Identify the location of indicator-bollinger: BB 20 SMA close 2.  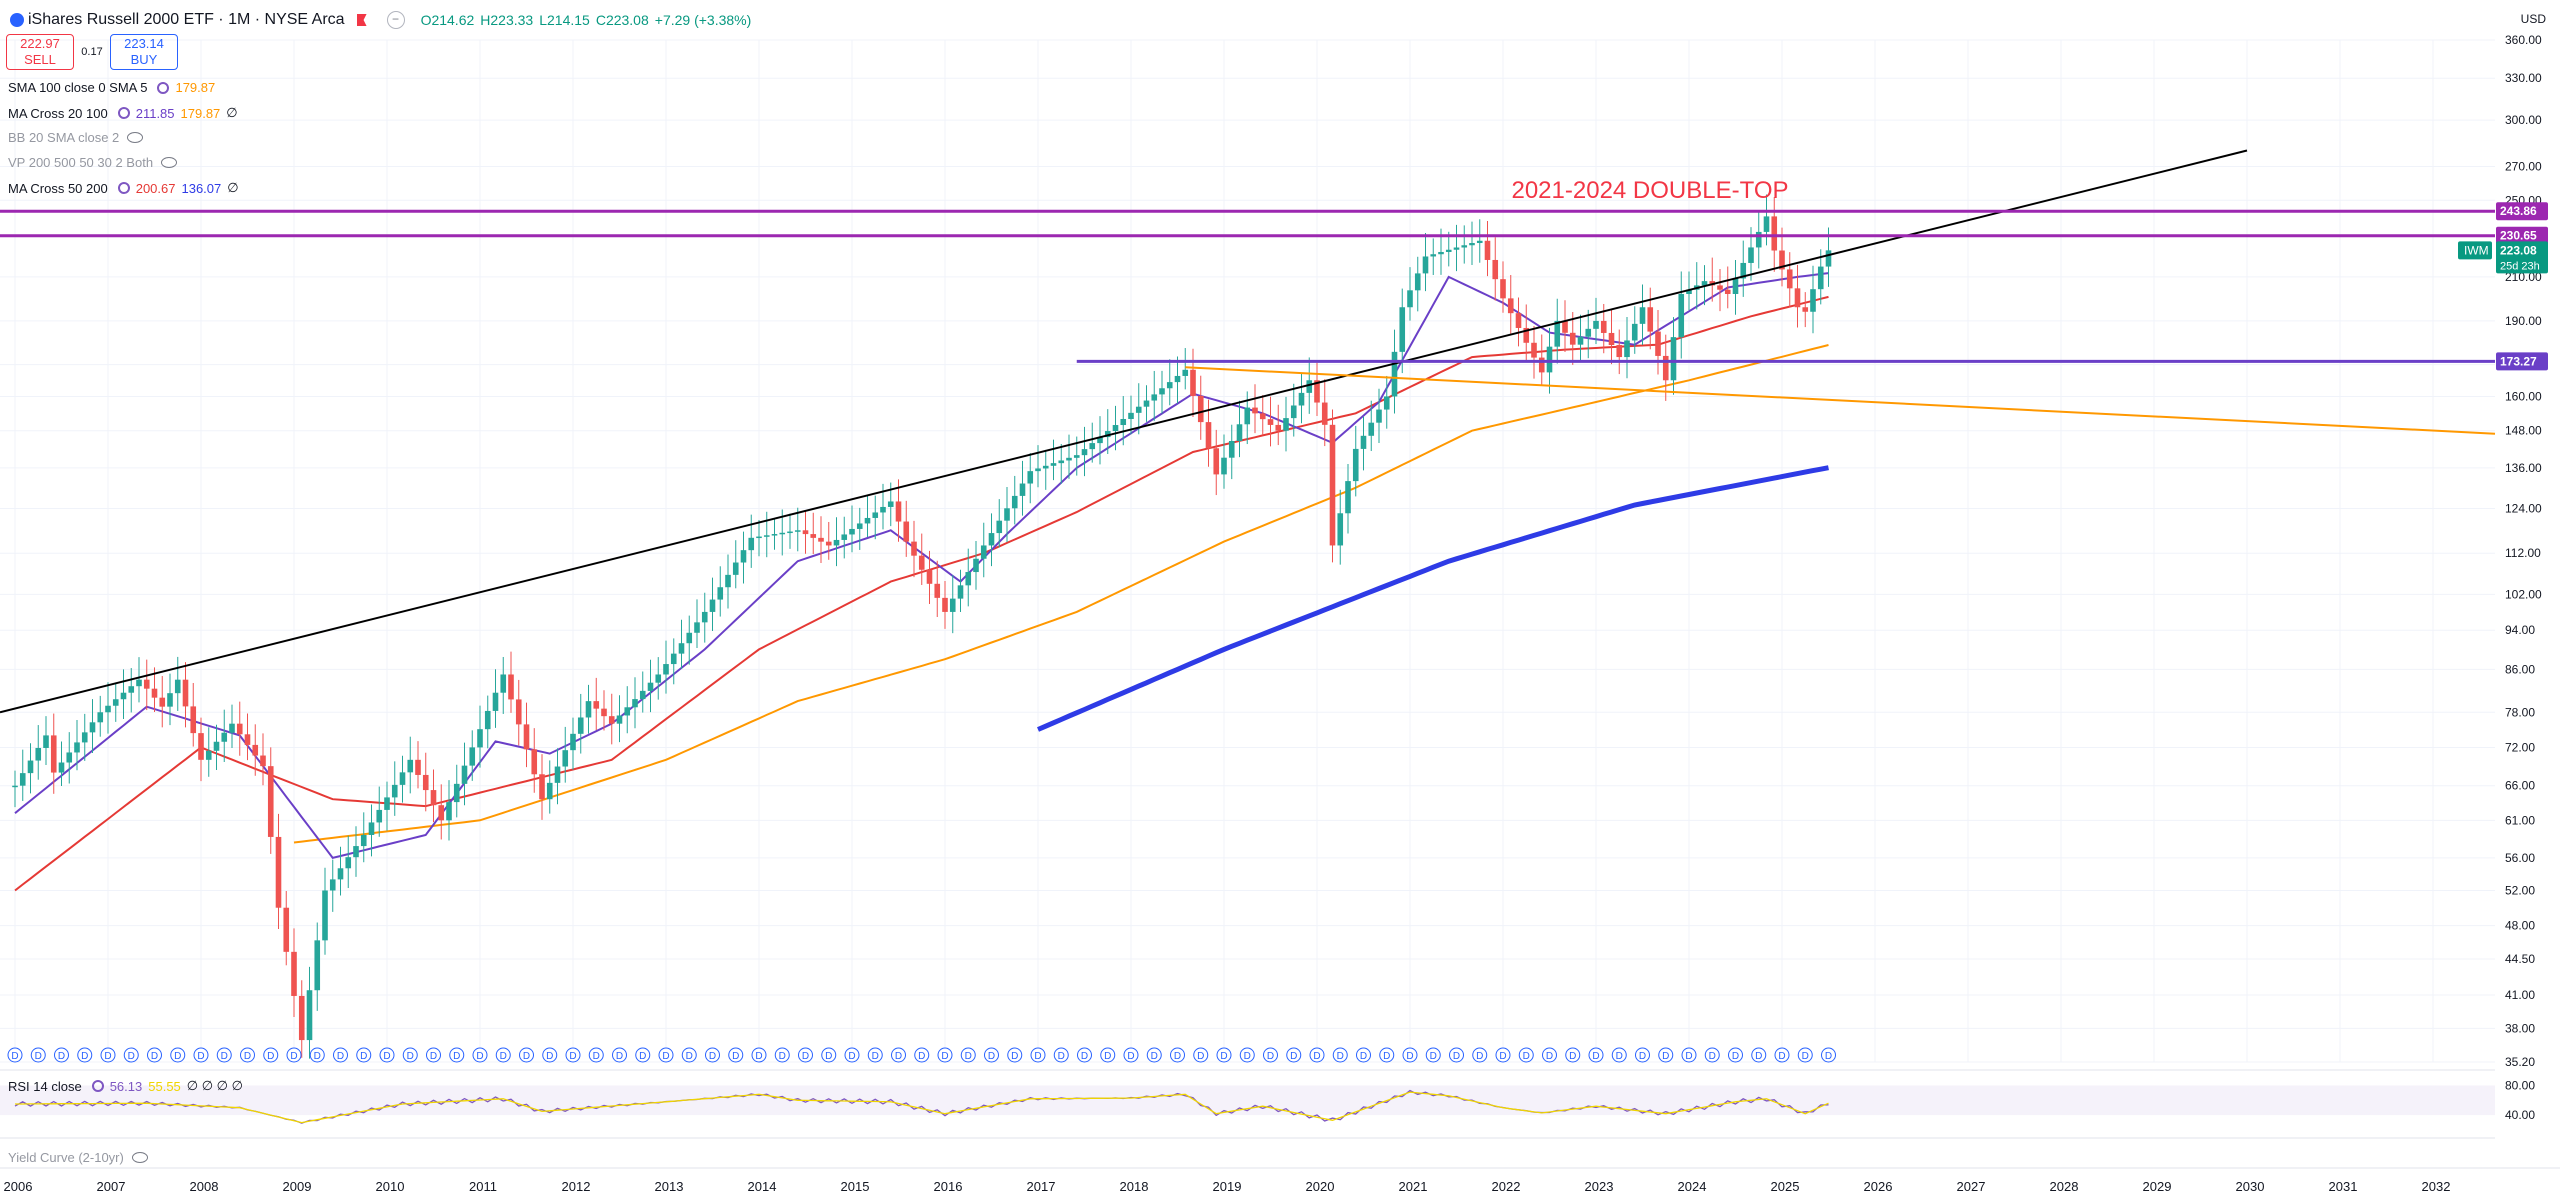
(76, 137).